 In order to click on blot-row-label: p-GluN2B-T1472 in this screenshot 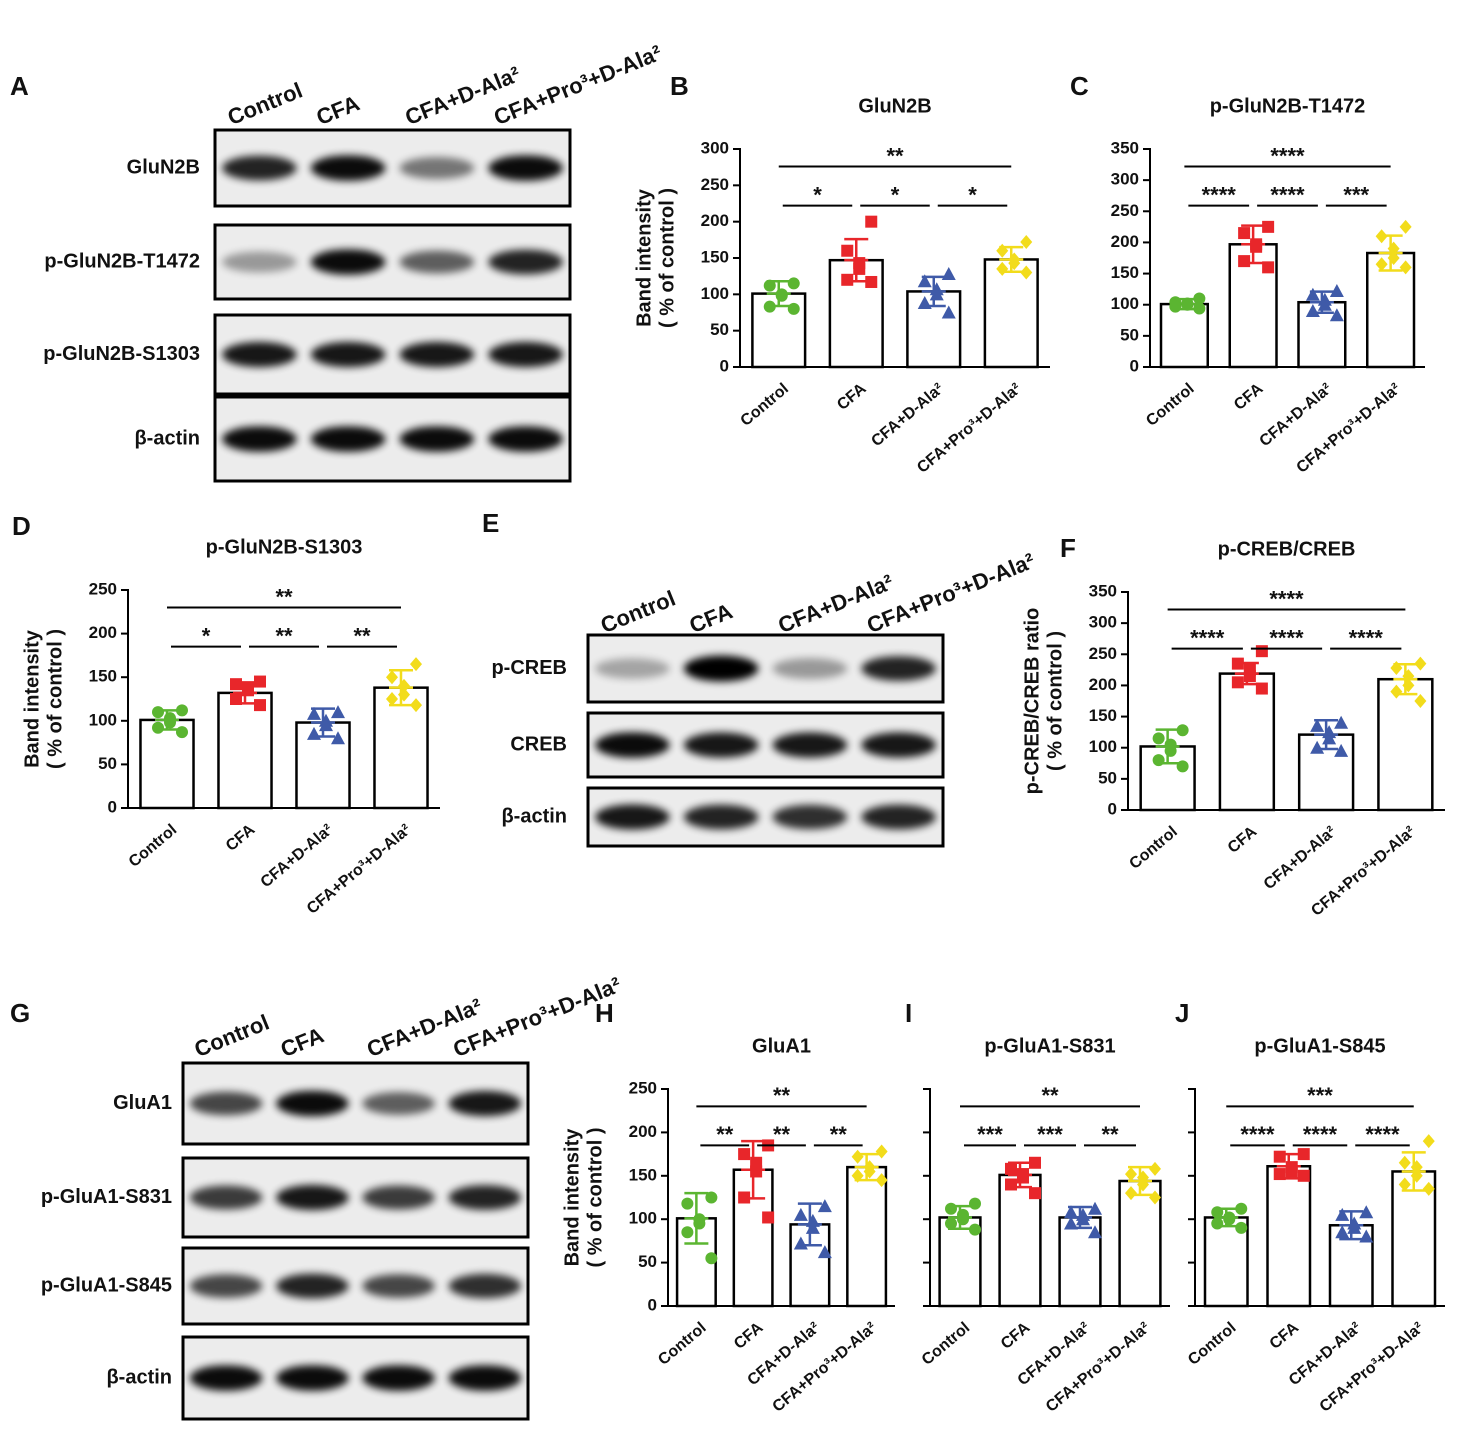, I will do `click(122, 261)`.